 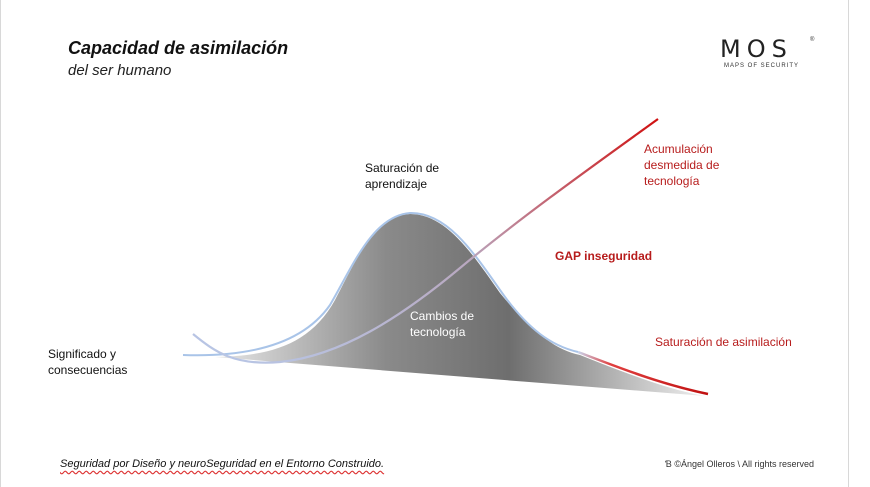 What do you see at coordinates (604, 256) in the screenshot?
I see `label-gap-inseguridad: GAP inseguridad` at bounding box center [604, 256].